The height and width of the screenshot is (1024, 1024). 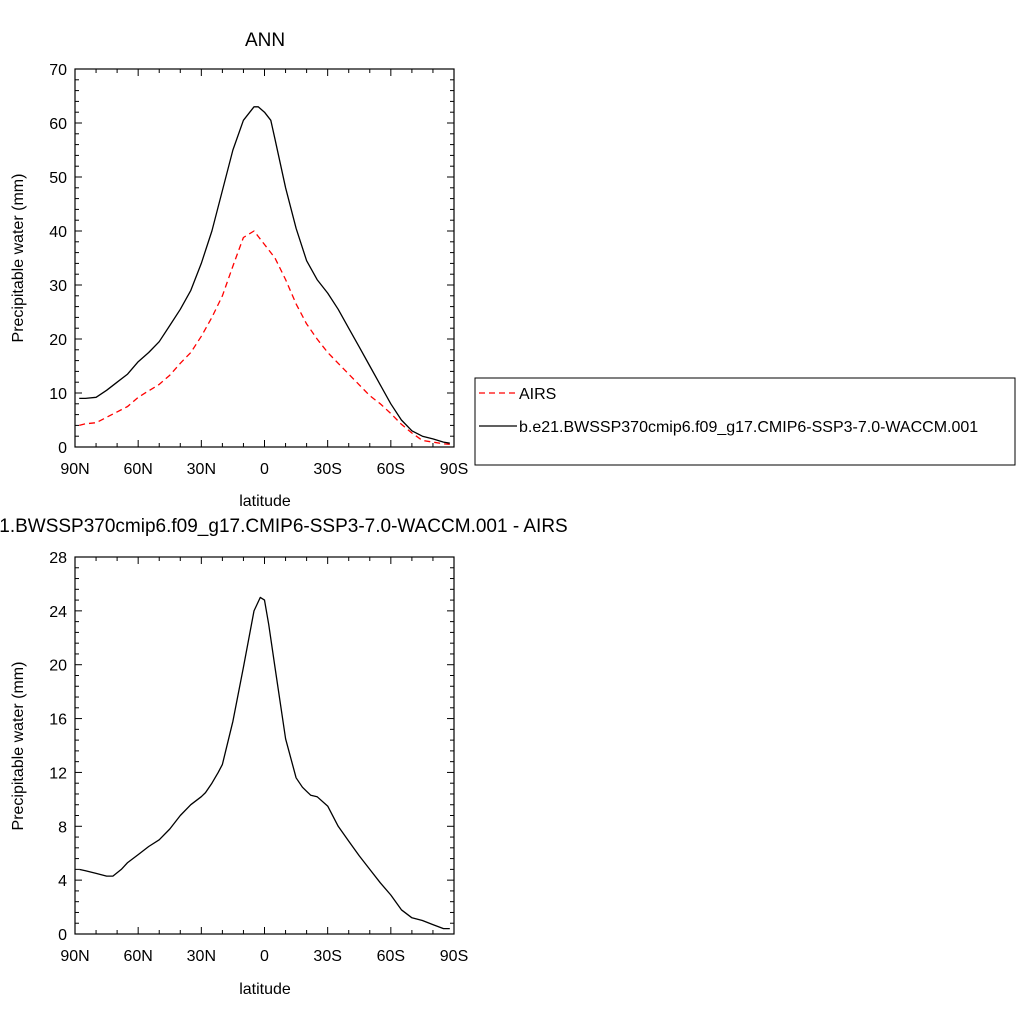 I want to click on bottom-y-tick-label: 4, so click(x=62, y=881).